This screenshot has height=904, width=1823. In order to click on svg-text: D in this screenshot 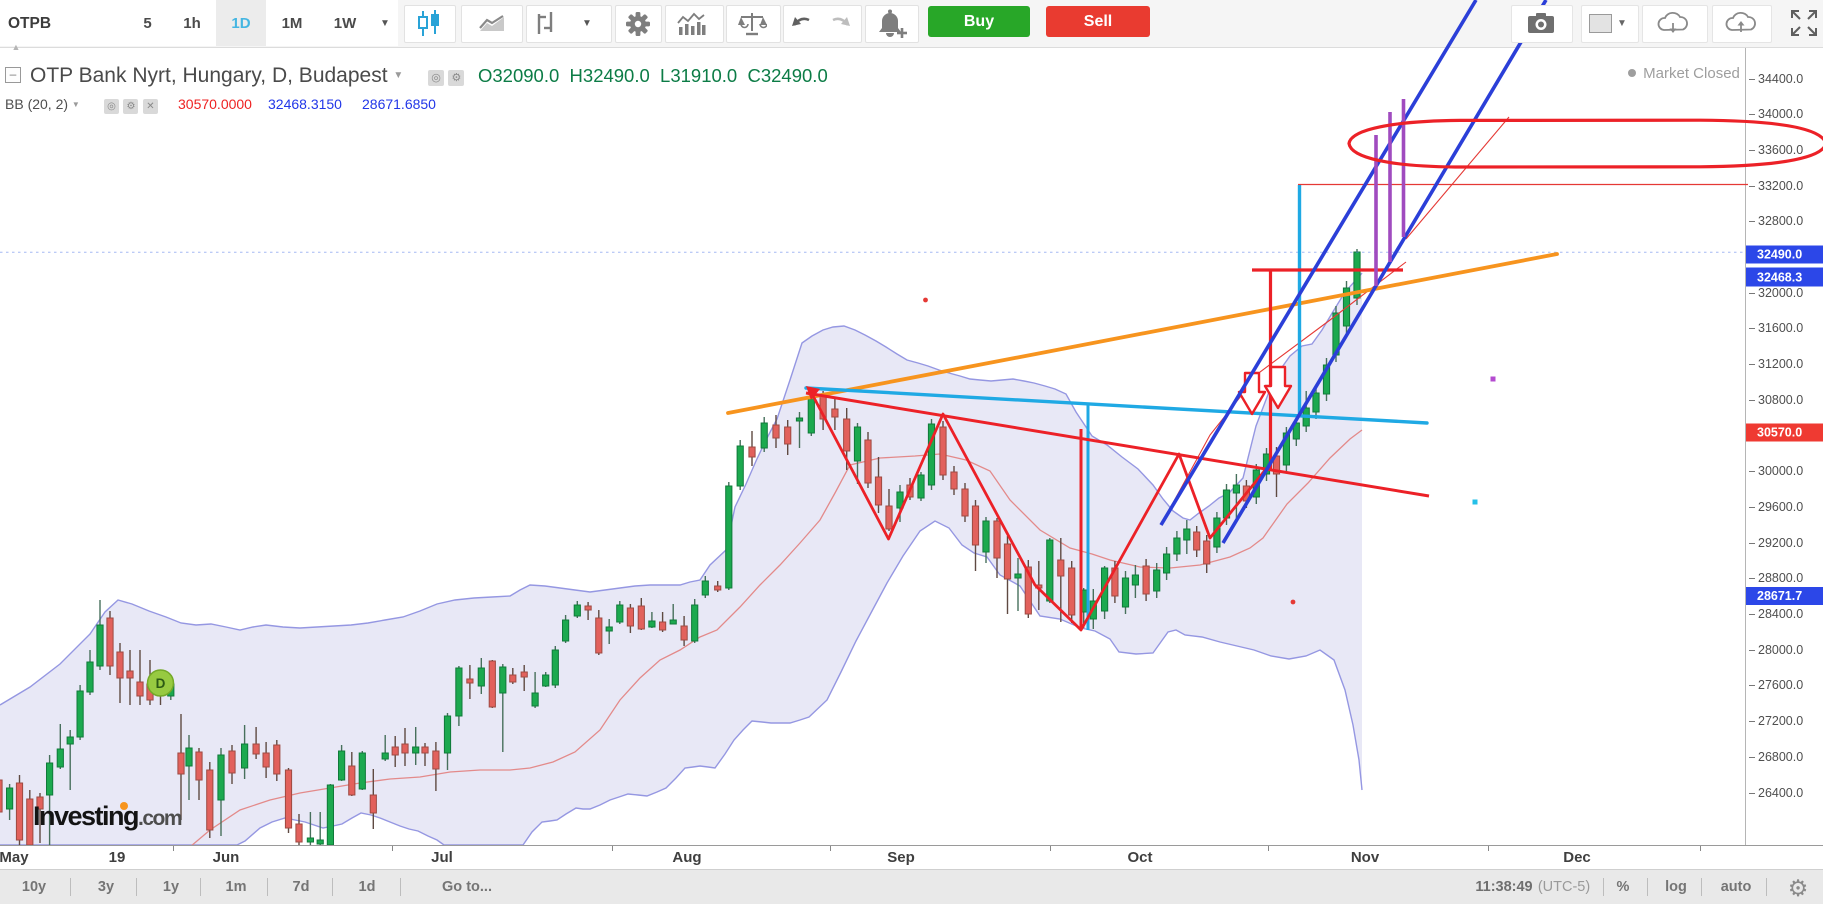, I will do `click(161, 683)`.